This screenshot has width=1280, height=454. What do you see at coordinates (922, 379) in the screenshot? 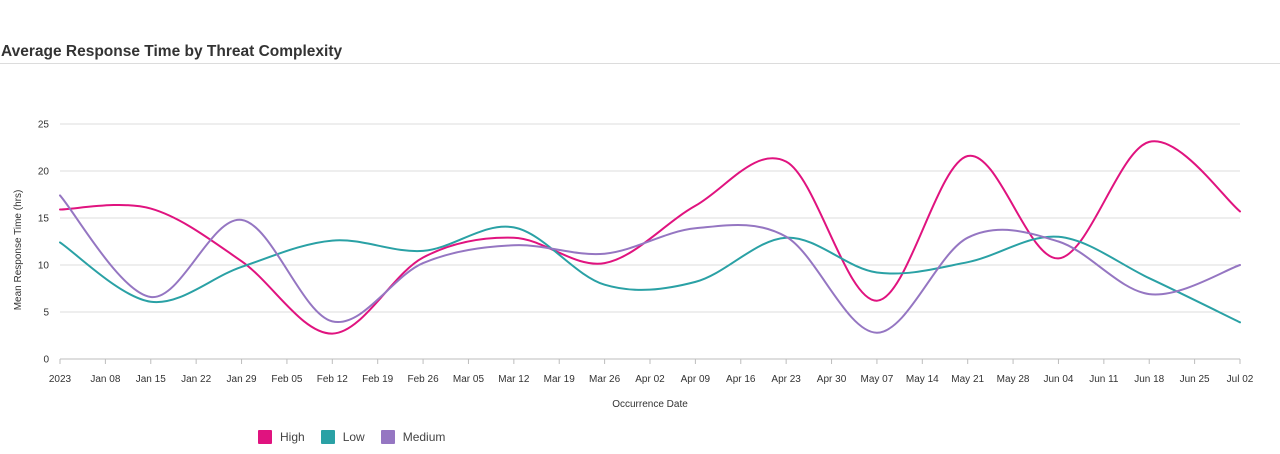
I see `x-tick-label: May 14` at bounding box center [922, 379].